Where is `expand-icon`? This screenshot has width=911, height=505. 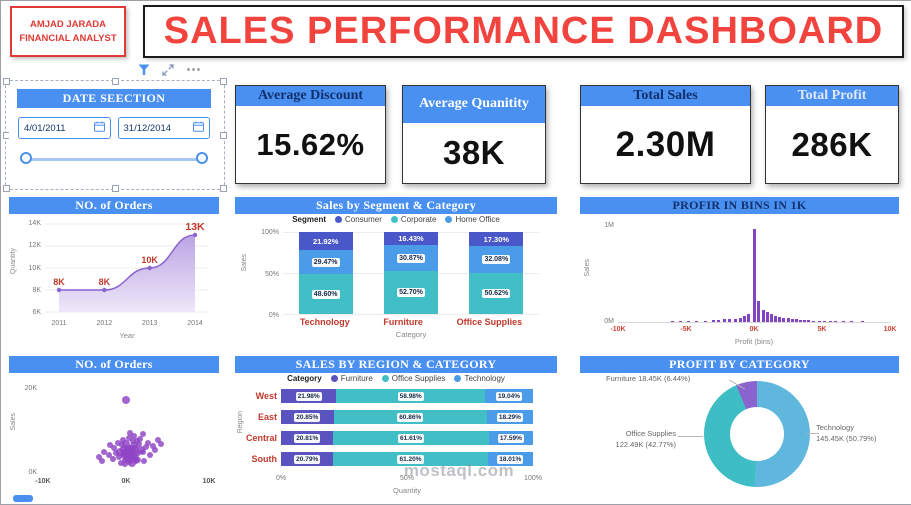 expand-icon is located at coordinates (168, 70).